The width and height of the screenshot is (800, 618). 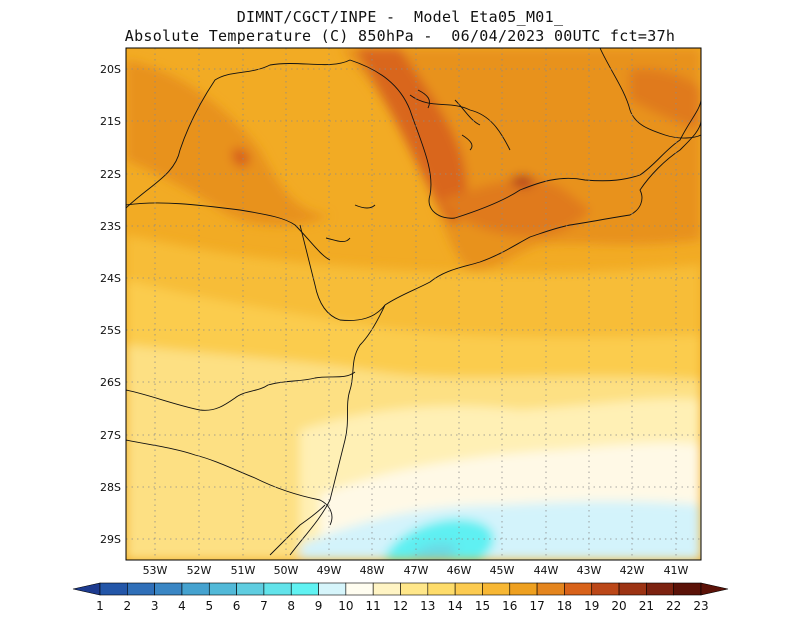 I want to click on lat-tick-label: 24S, so click(x=110, y=278).